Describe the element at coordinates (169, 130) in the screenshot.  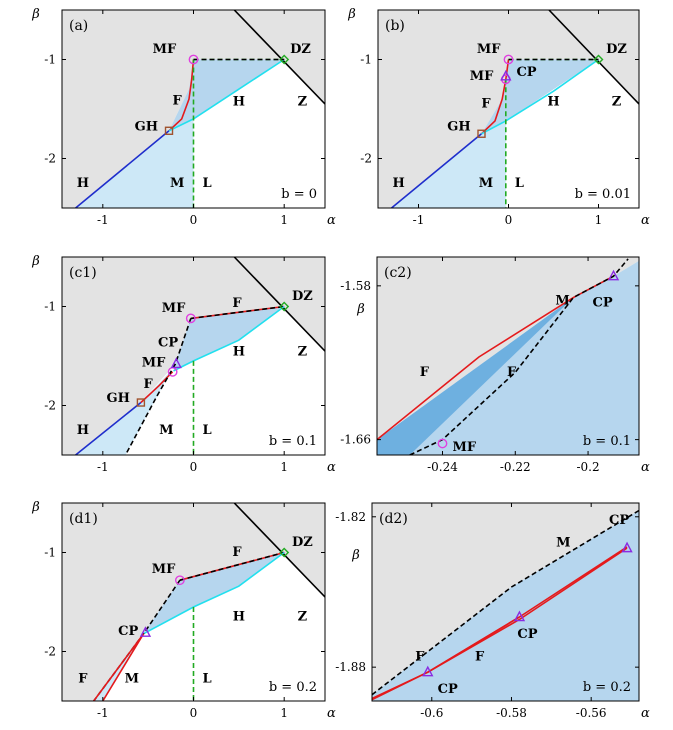
I see `marker-square` at that location.